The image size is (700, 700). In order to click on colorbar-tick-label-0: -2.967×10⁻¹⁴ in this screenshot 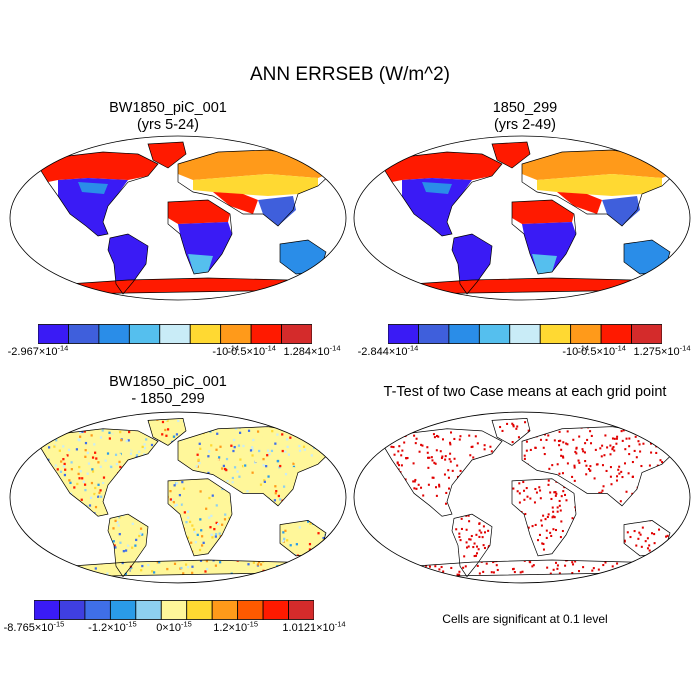, I will do `click(38, 350)`.